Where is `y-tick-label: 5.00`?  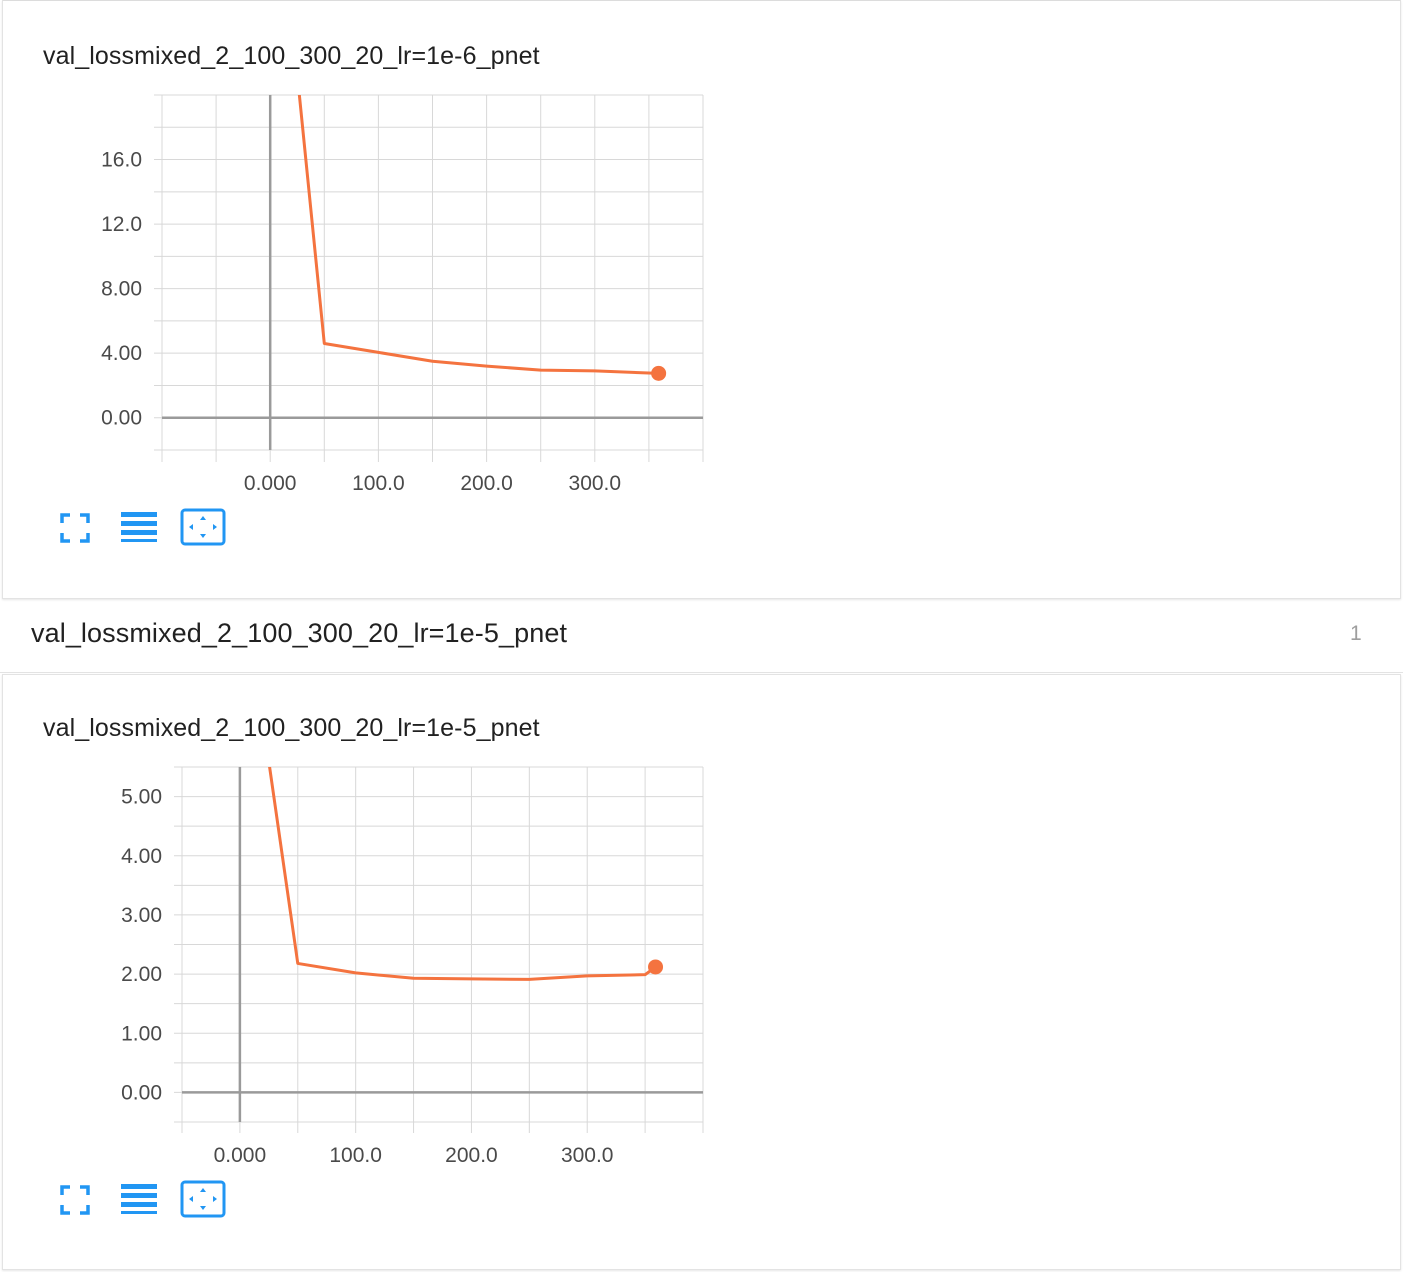 y-tick-label: 5.00 is located at coordinates (141, 797).